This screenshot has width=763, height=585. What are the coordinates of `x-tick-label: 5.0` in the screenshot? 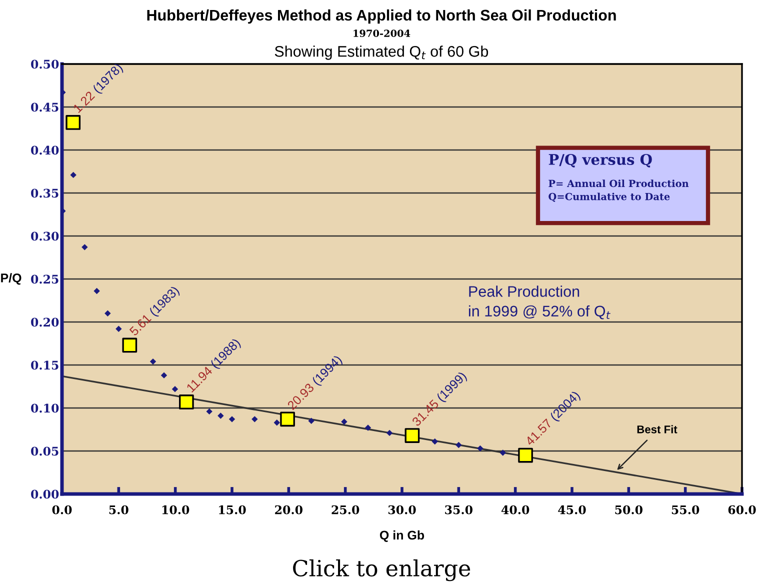 It's located at (118, 509).